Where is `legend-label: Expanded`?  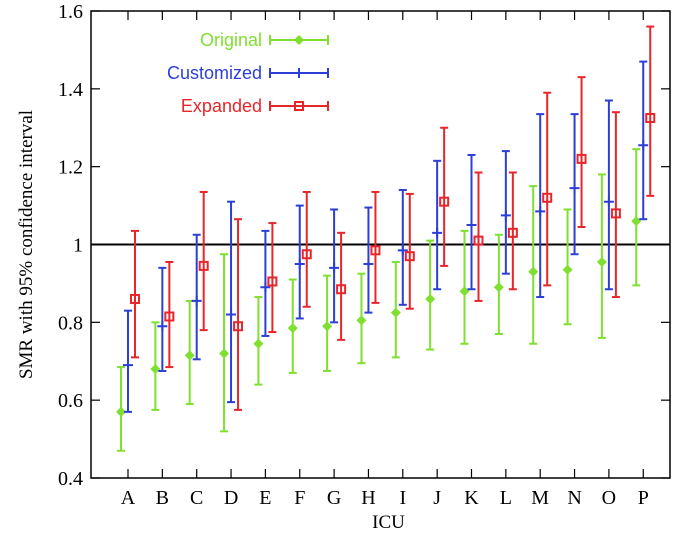 legend-label: Expanded is located at coordinates (221, 106).